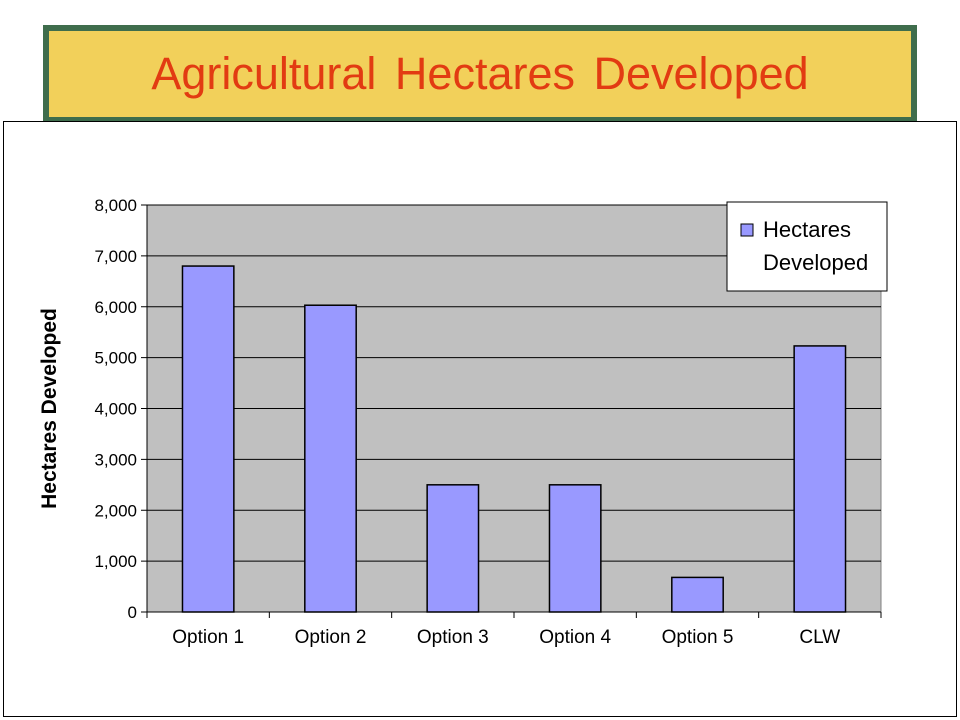  Describe the element at coordinates (331, 637) in the screenshot. I see `x-tick-label: Option 2` at that location.